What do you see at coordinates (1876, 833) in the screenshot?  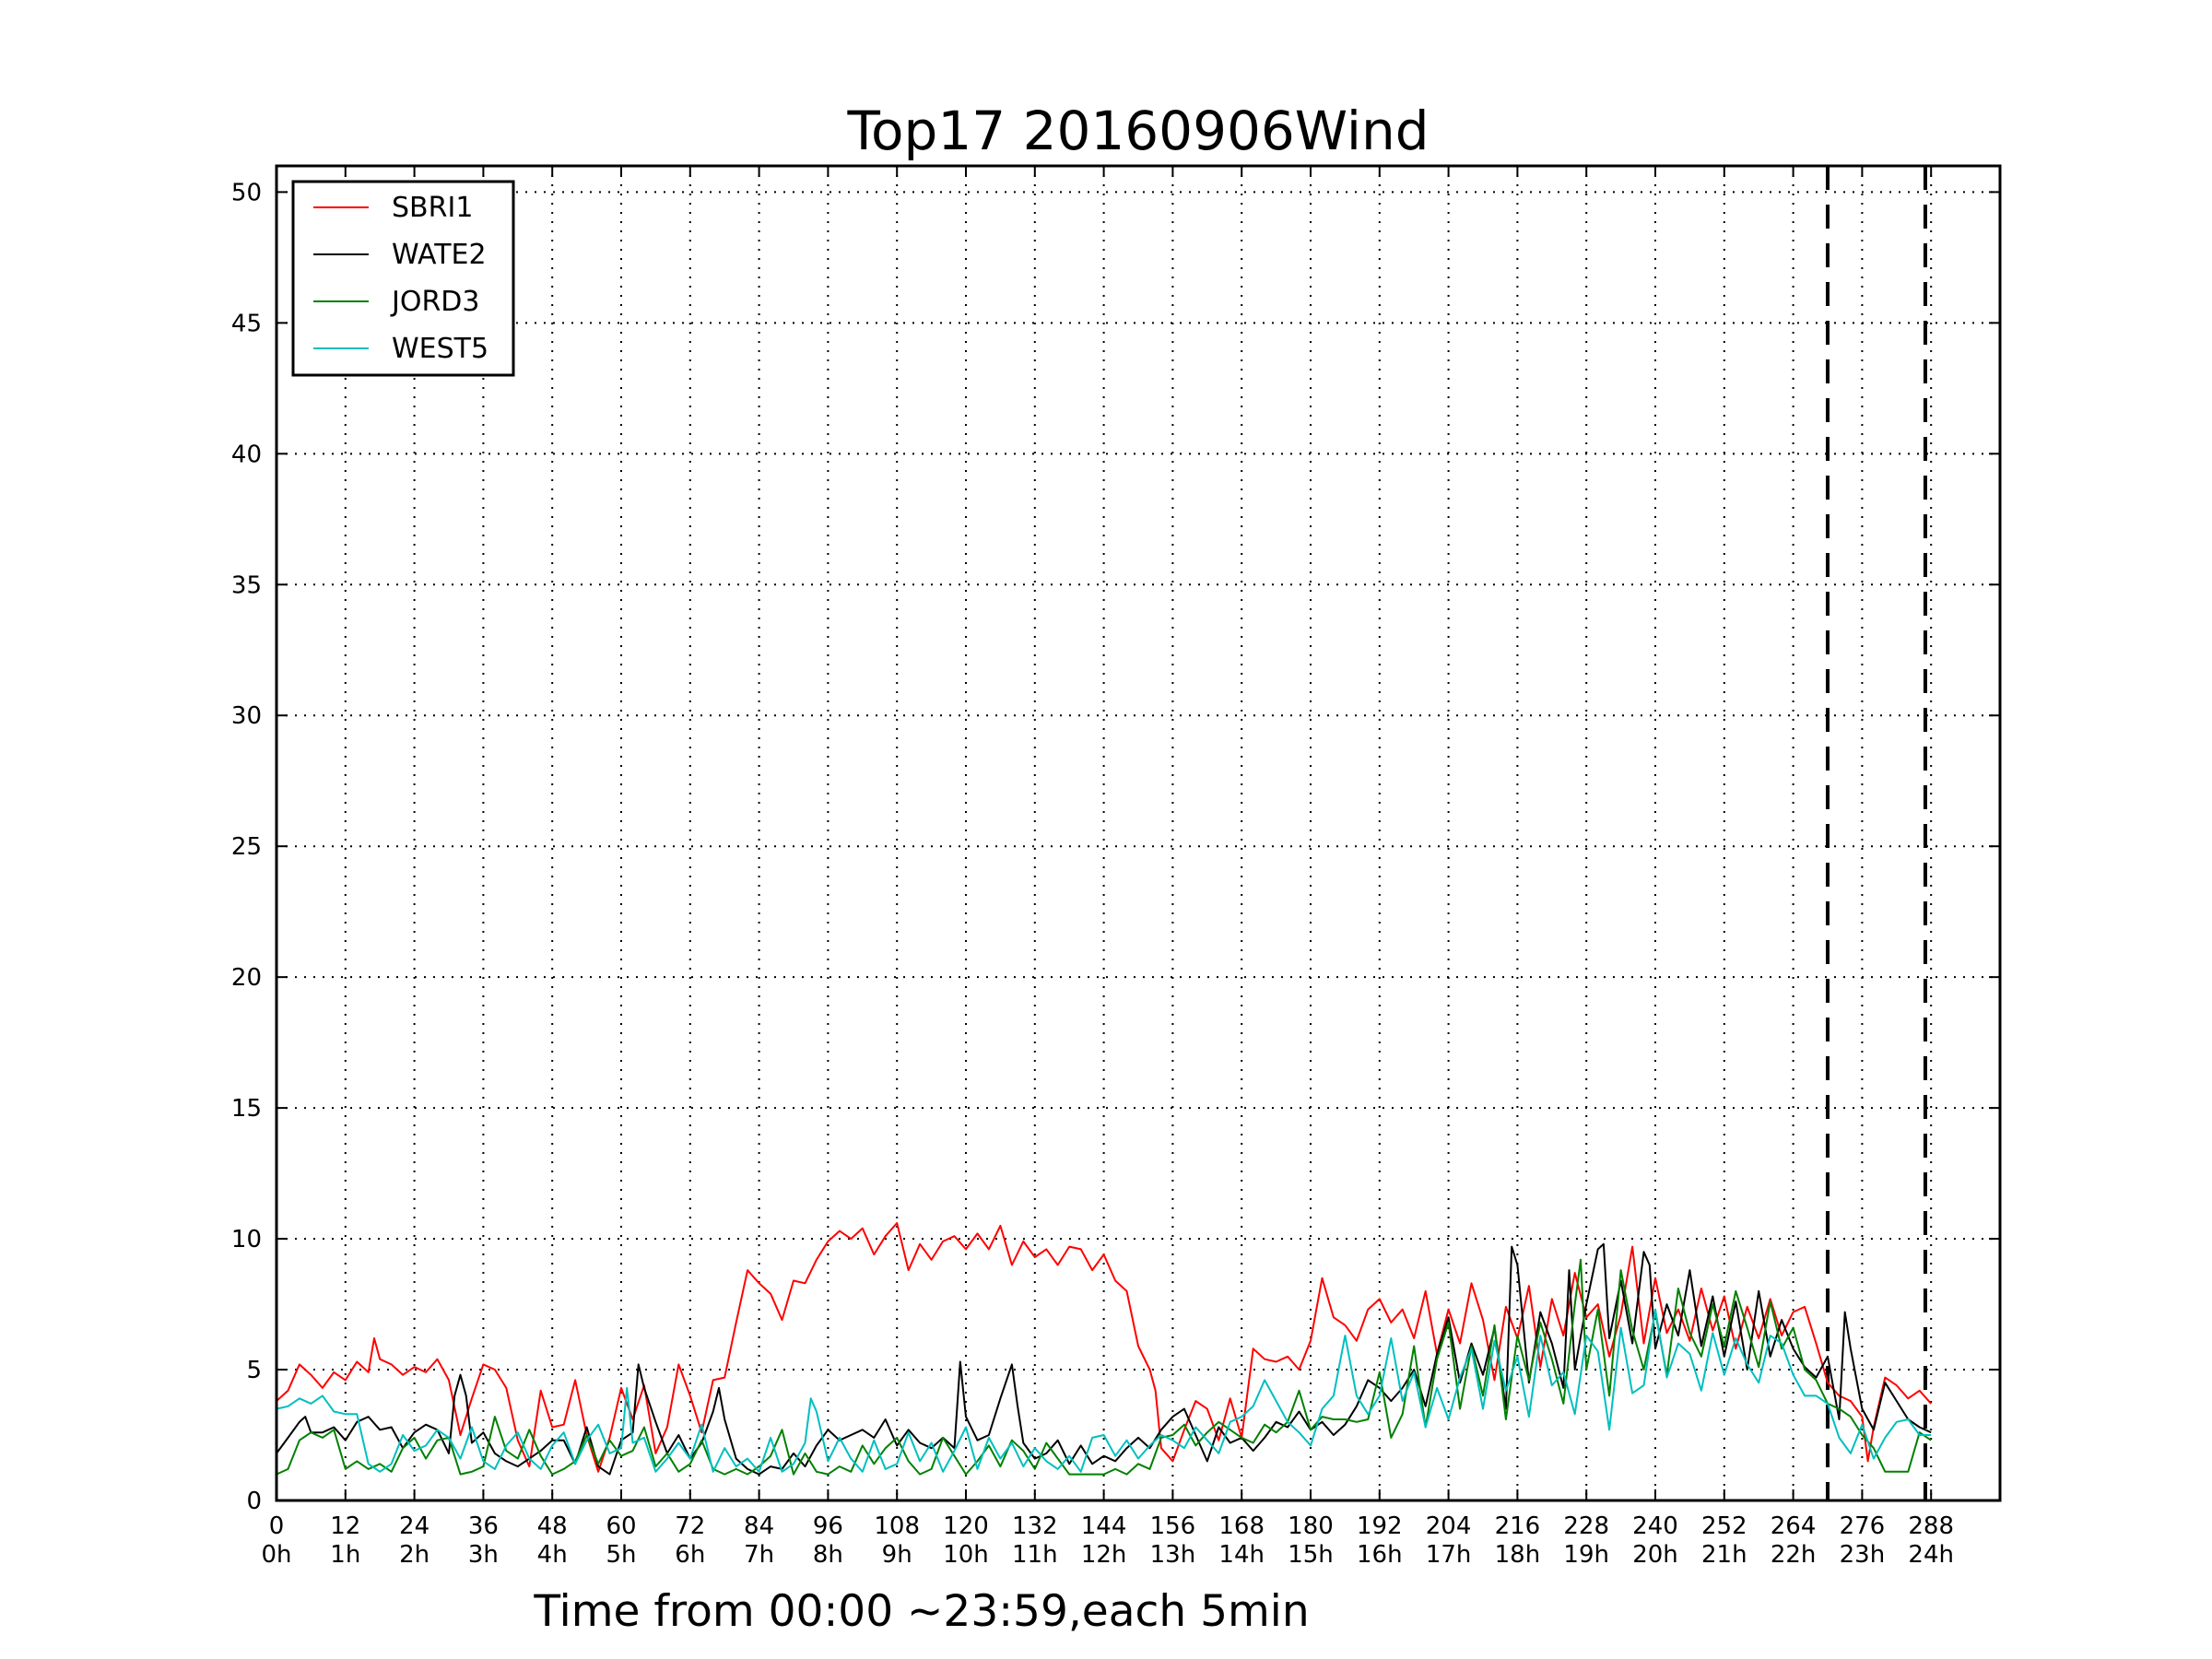 I see `marker-lines` at bounding box center [1876, 833].